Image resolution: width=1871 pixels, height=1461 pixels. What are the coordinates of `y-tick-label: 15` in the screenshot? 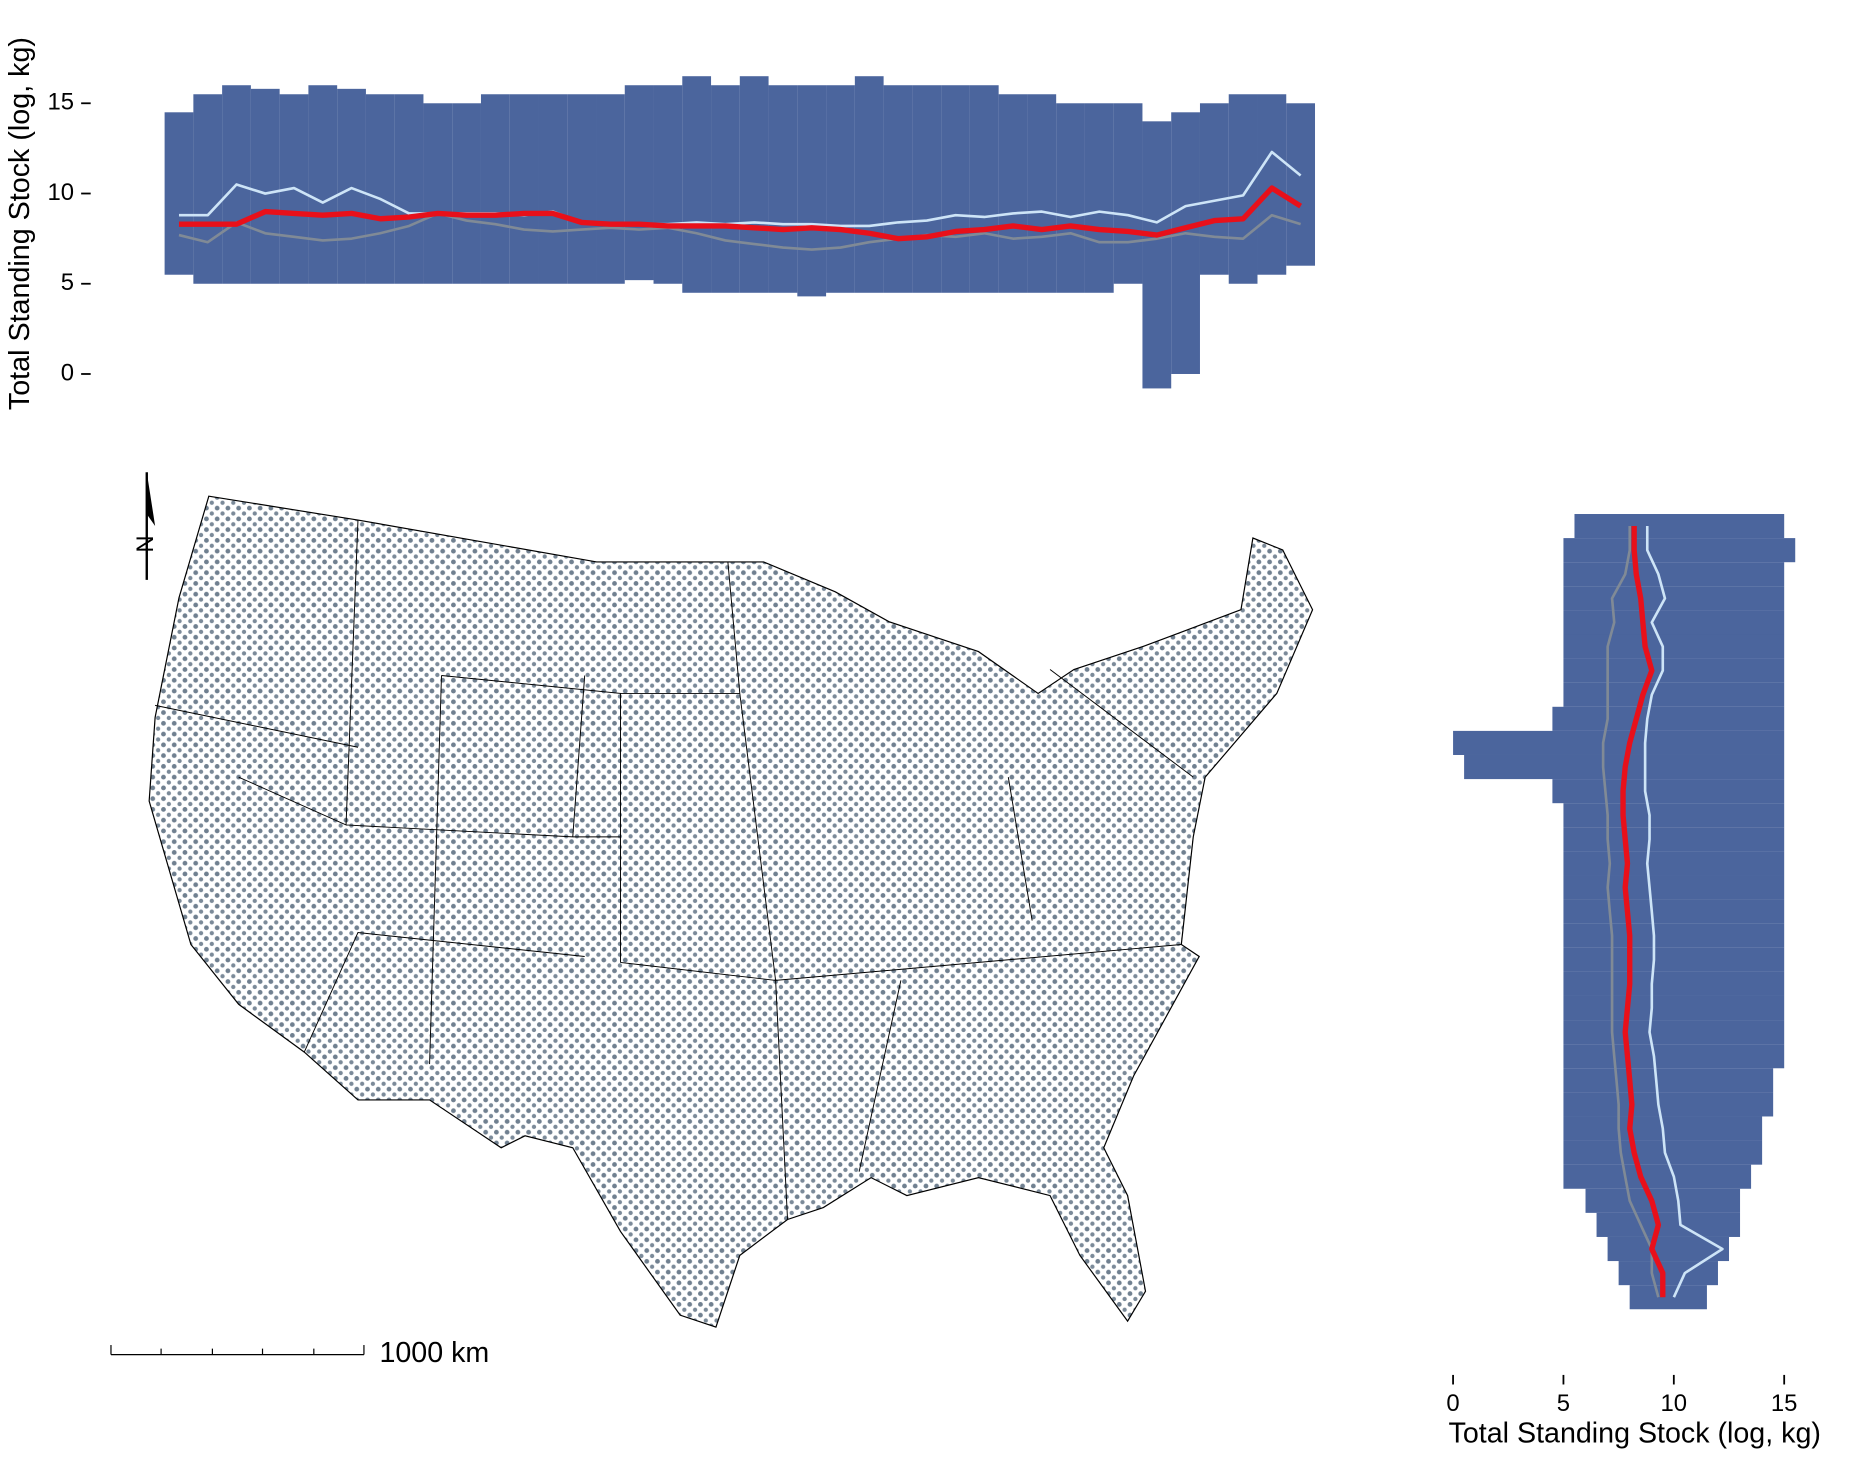 It's located at (60, 102).